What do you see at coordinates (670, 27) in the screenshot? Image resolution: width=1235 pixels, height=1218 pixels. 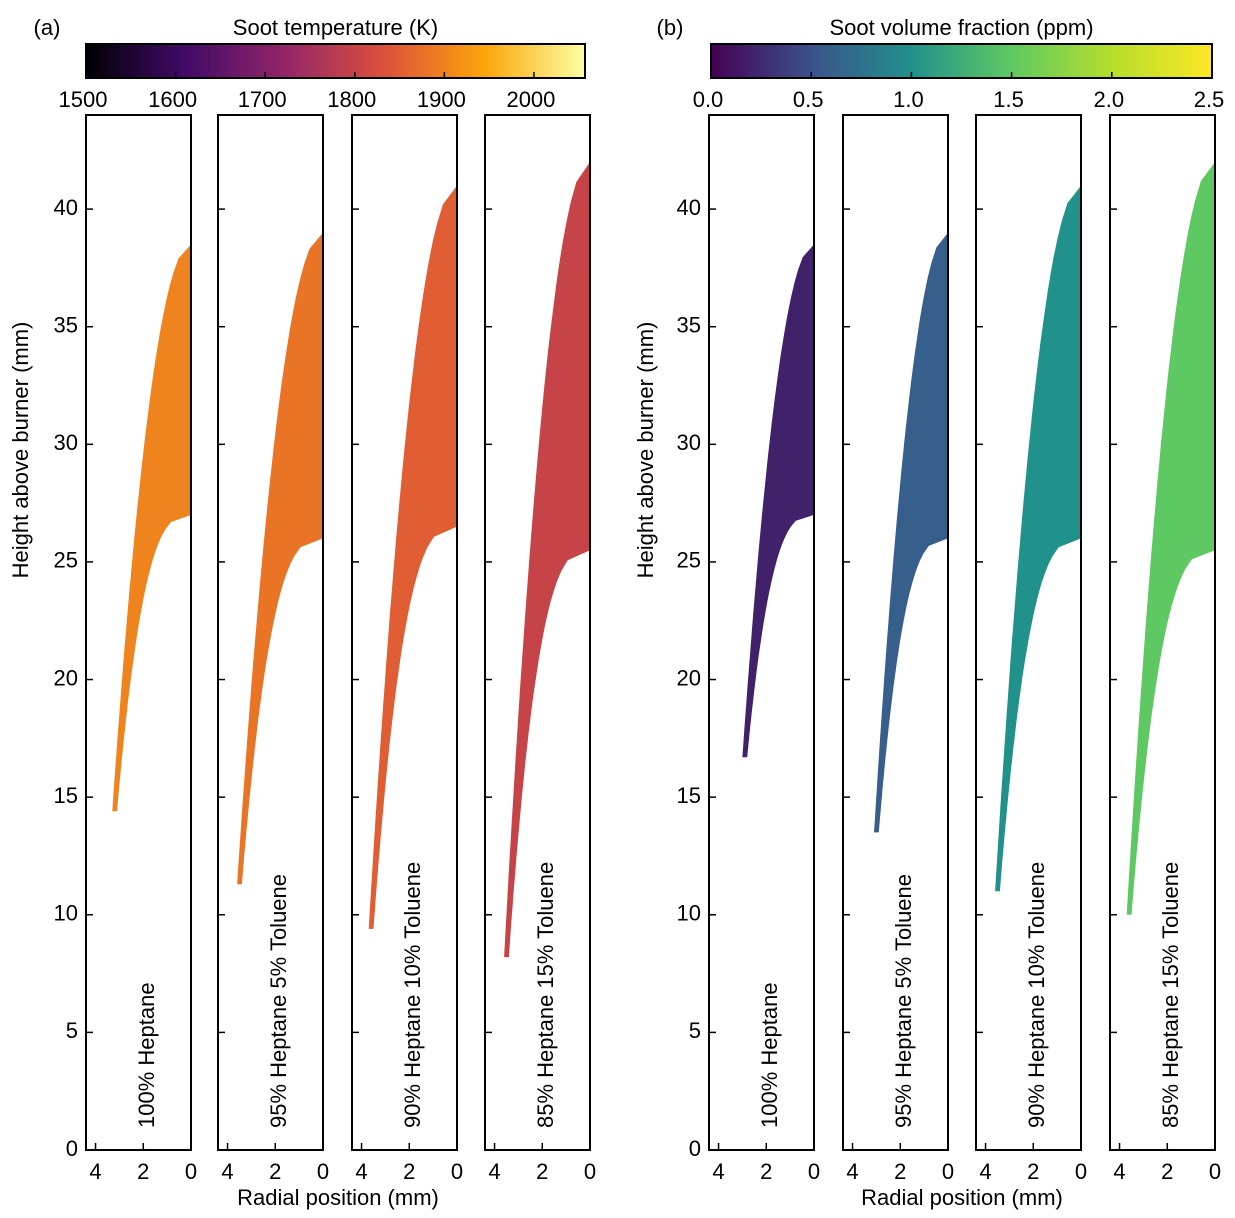 I see `panel-label: (b)` at bounding box center [670, 27].